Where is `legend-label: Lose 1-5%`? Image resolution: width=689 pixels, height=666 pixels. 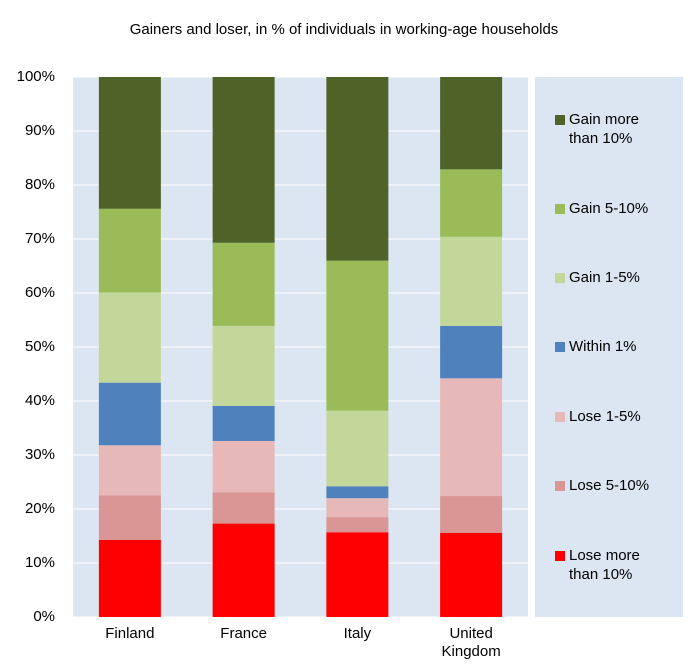 legend-label: Lose 1-5% is located at coordinates (605, 416).